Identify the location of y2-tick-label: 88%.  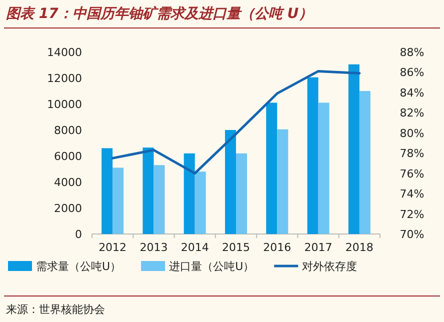
(412, 52).